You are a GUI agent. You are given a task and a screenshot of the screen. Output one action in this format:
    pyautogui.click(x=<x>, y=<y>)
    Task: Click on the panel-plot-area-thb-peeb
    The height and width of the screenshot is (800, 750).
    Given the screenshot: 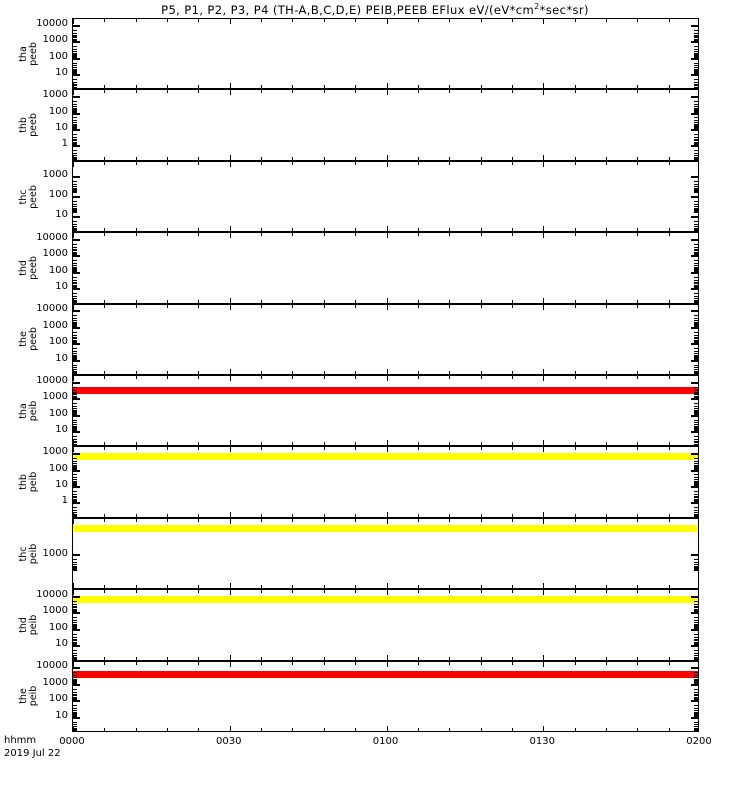 What is the action you would take?
    pyautogui.click(x=385, y=125)
    